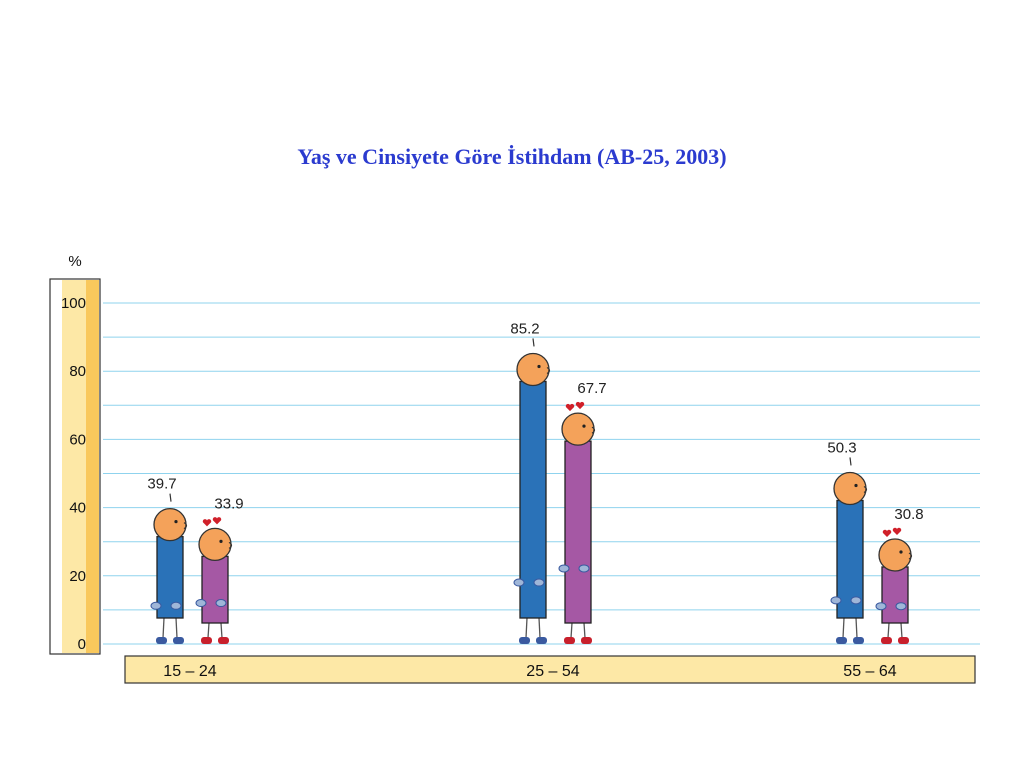 The height and width of the screenshot is (768, 1024). I want to click on y-tick-label: 0, so click(82, 644).